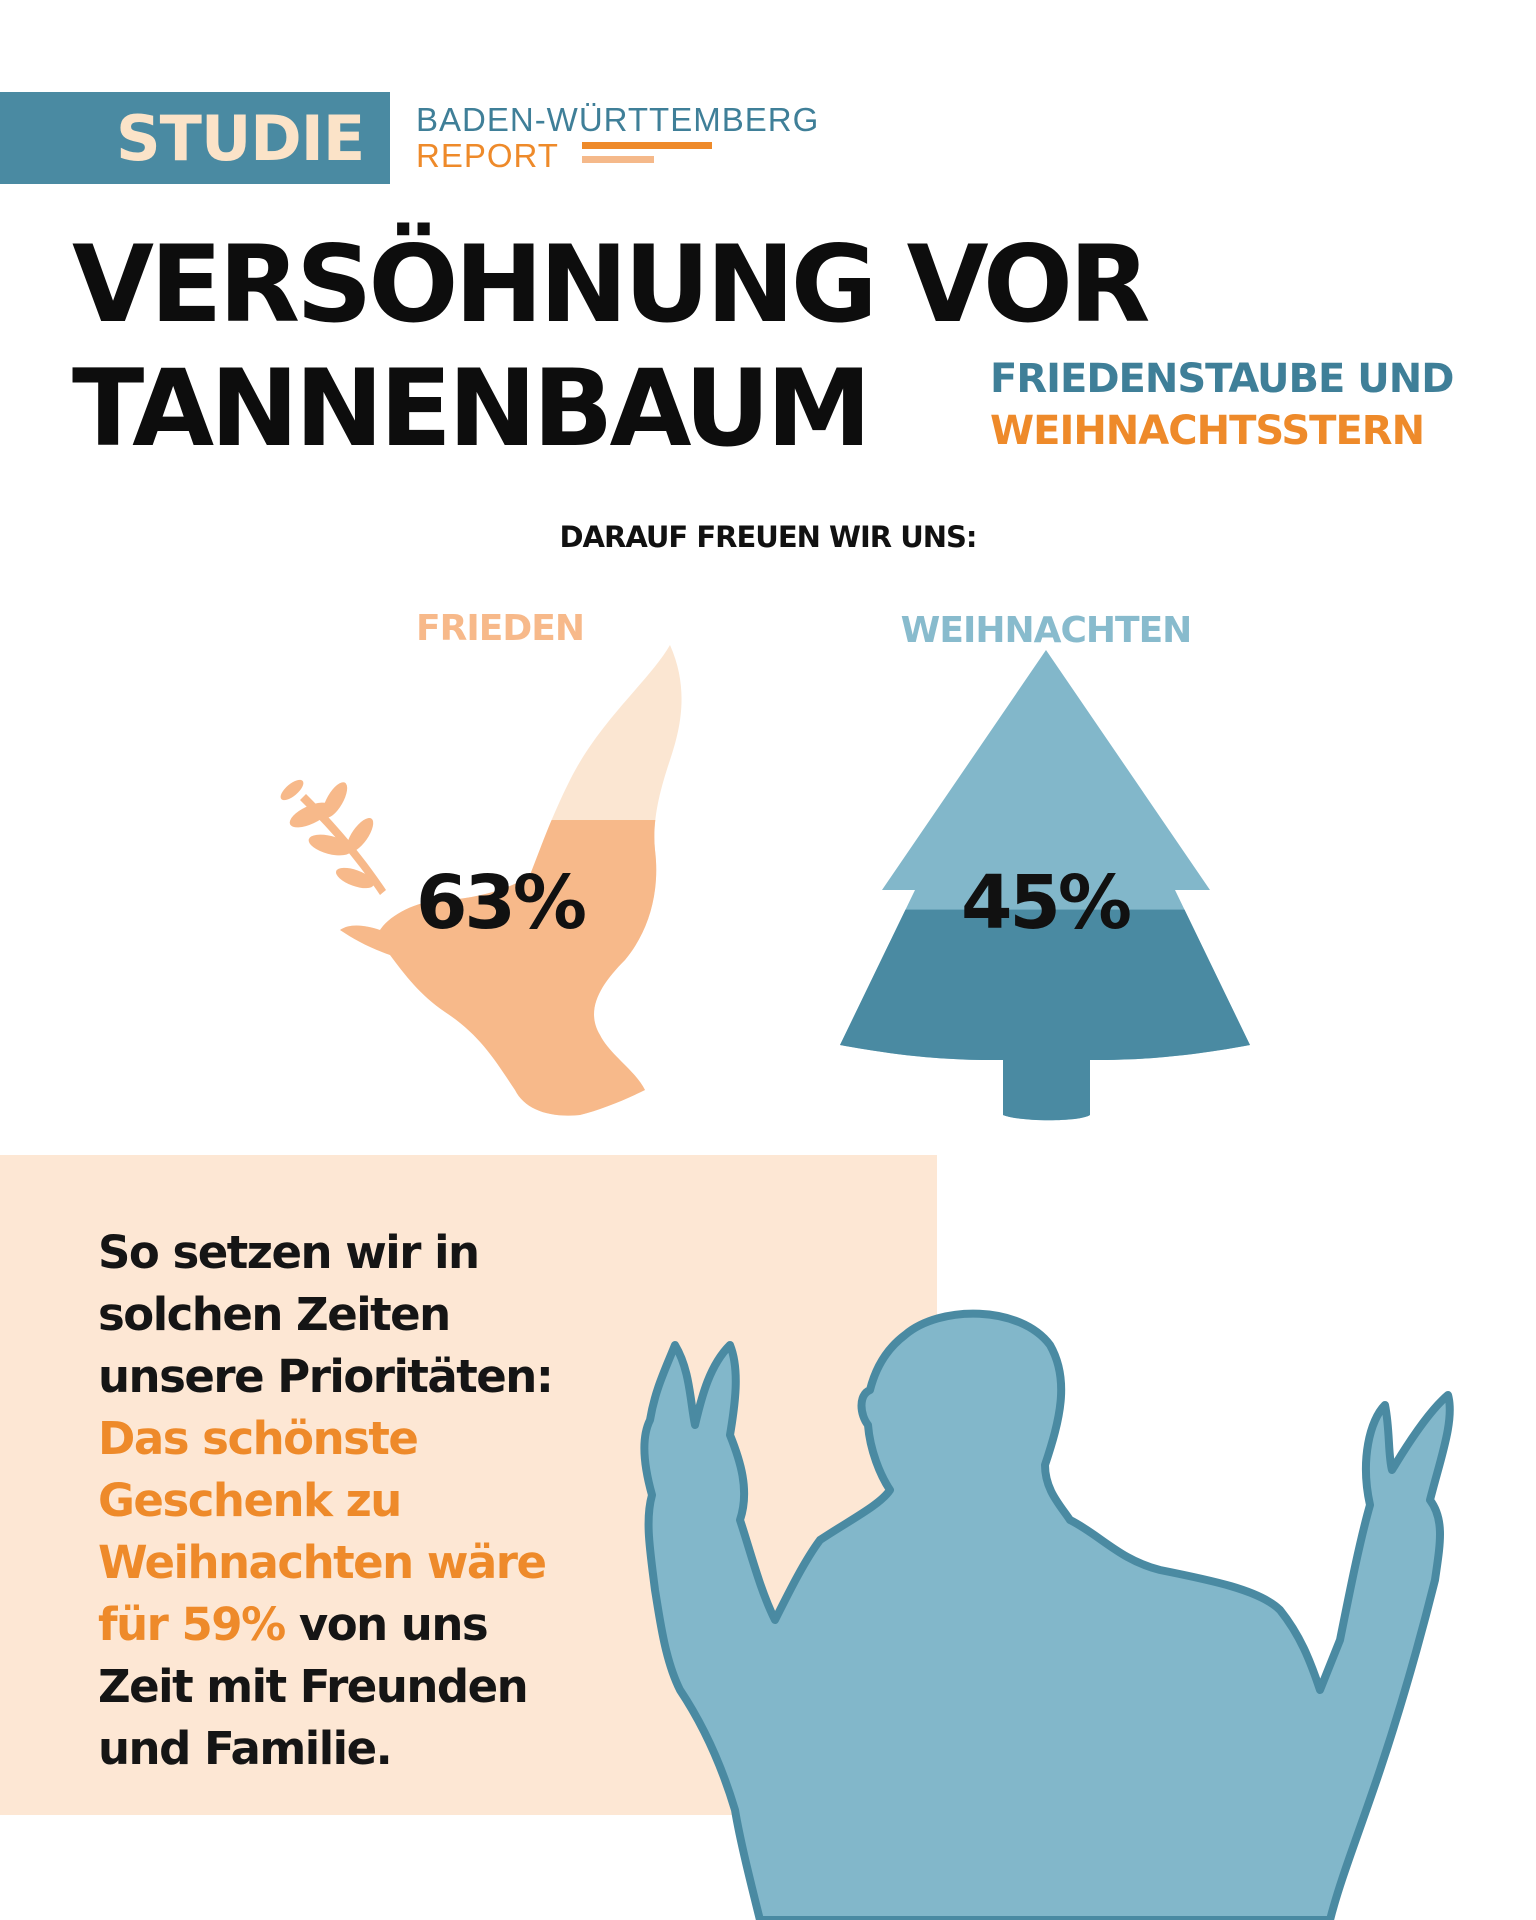 This screenshot has height=1920, width=1536. Describe the element at coordinates (333, 837) in the screenshot. I see `olive-branch` at that location.